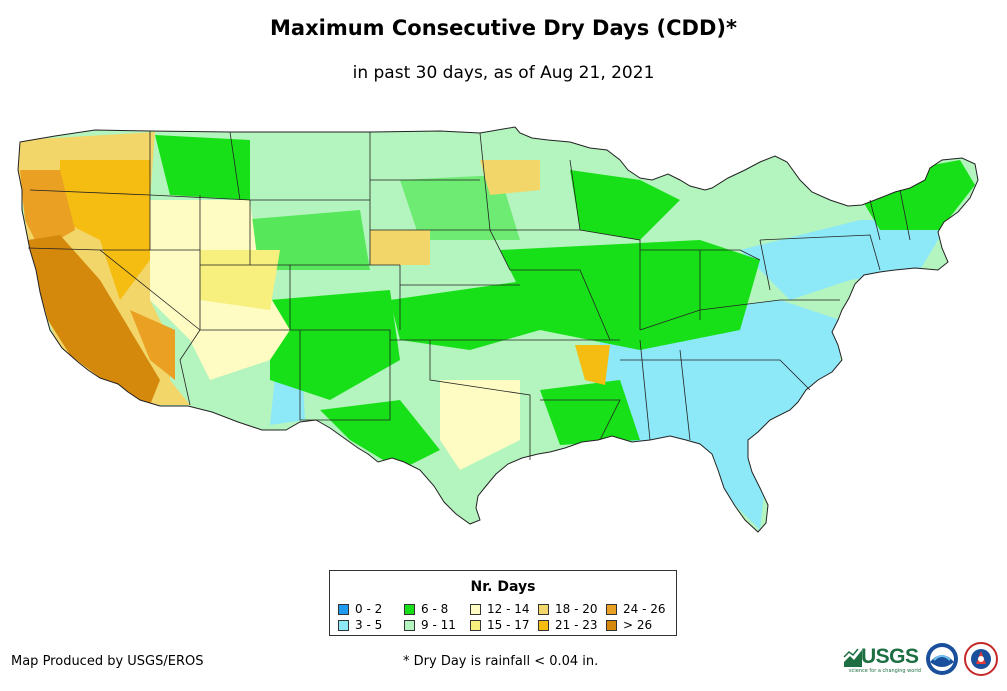 Image resolution: width=1007 pixels, height=691 pixels. I want to click on legend-item: 15 - 17, so click(500, 625).